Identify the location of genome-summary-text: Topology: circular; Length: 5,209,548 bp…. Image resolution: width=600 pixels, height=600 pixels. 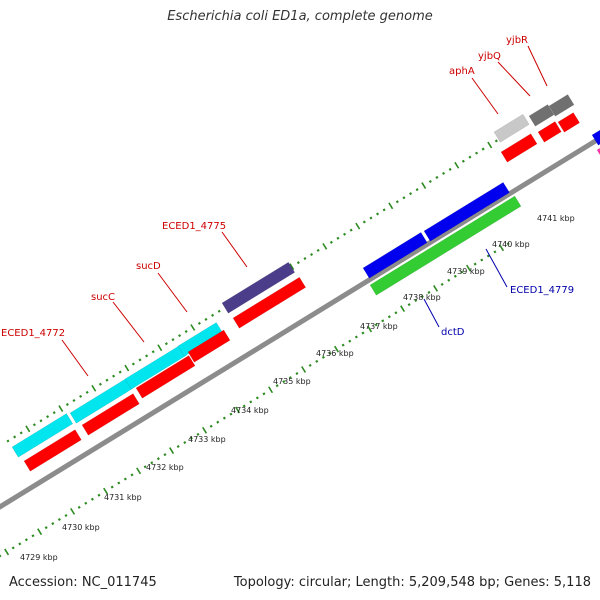
(412, 582).